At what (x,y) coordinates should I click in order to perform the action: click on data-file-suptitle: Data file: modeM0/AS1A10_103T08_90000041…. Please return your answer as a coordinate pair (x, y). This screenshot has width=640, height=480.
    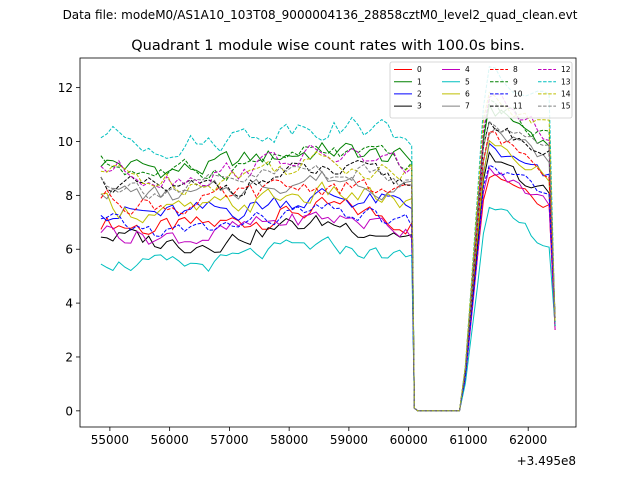
    Looking at the image, I should click on (320, 15).